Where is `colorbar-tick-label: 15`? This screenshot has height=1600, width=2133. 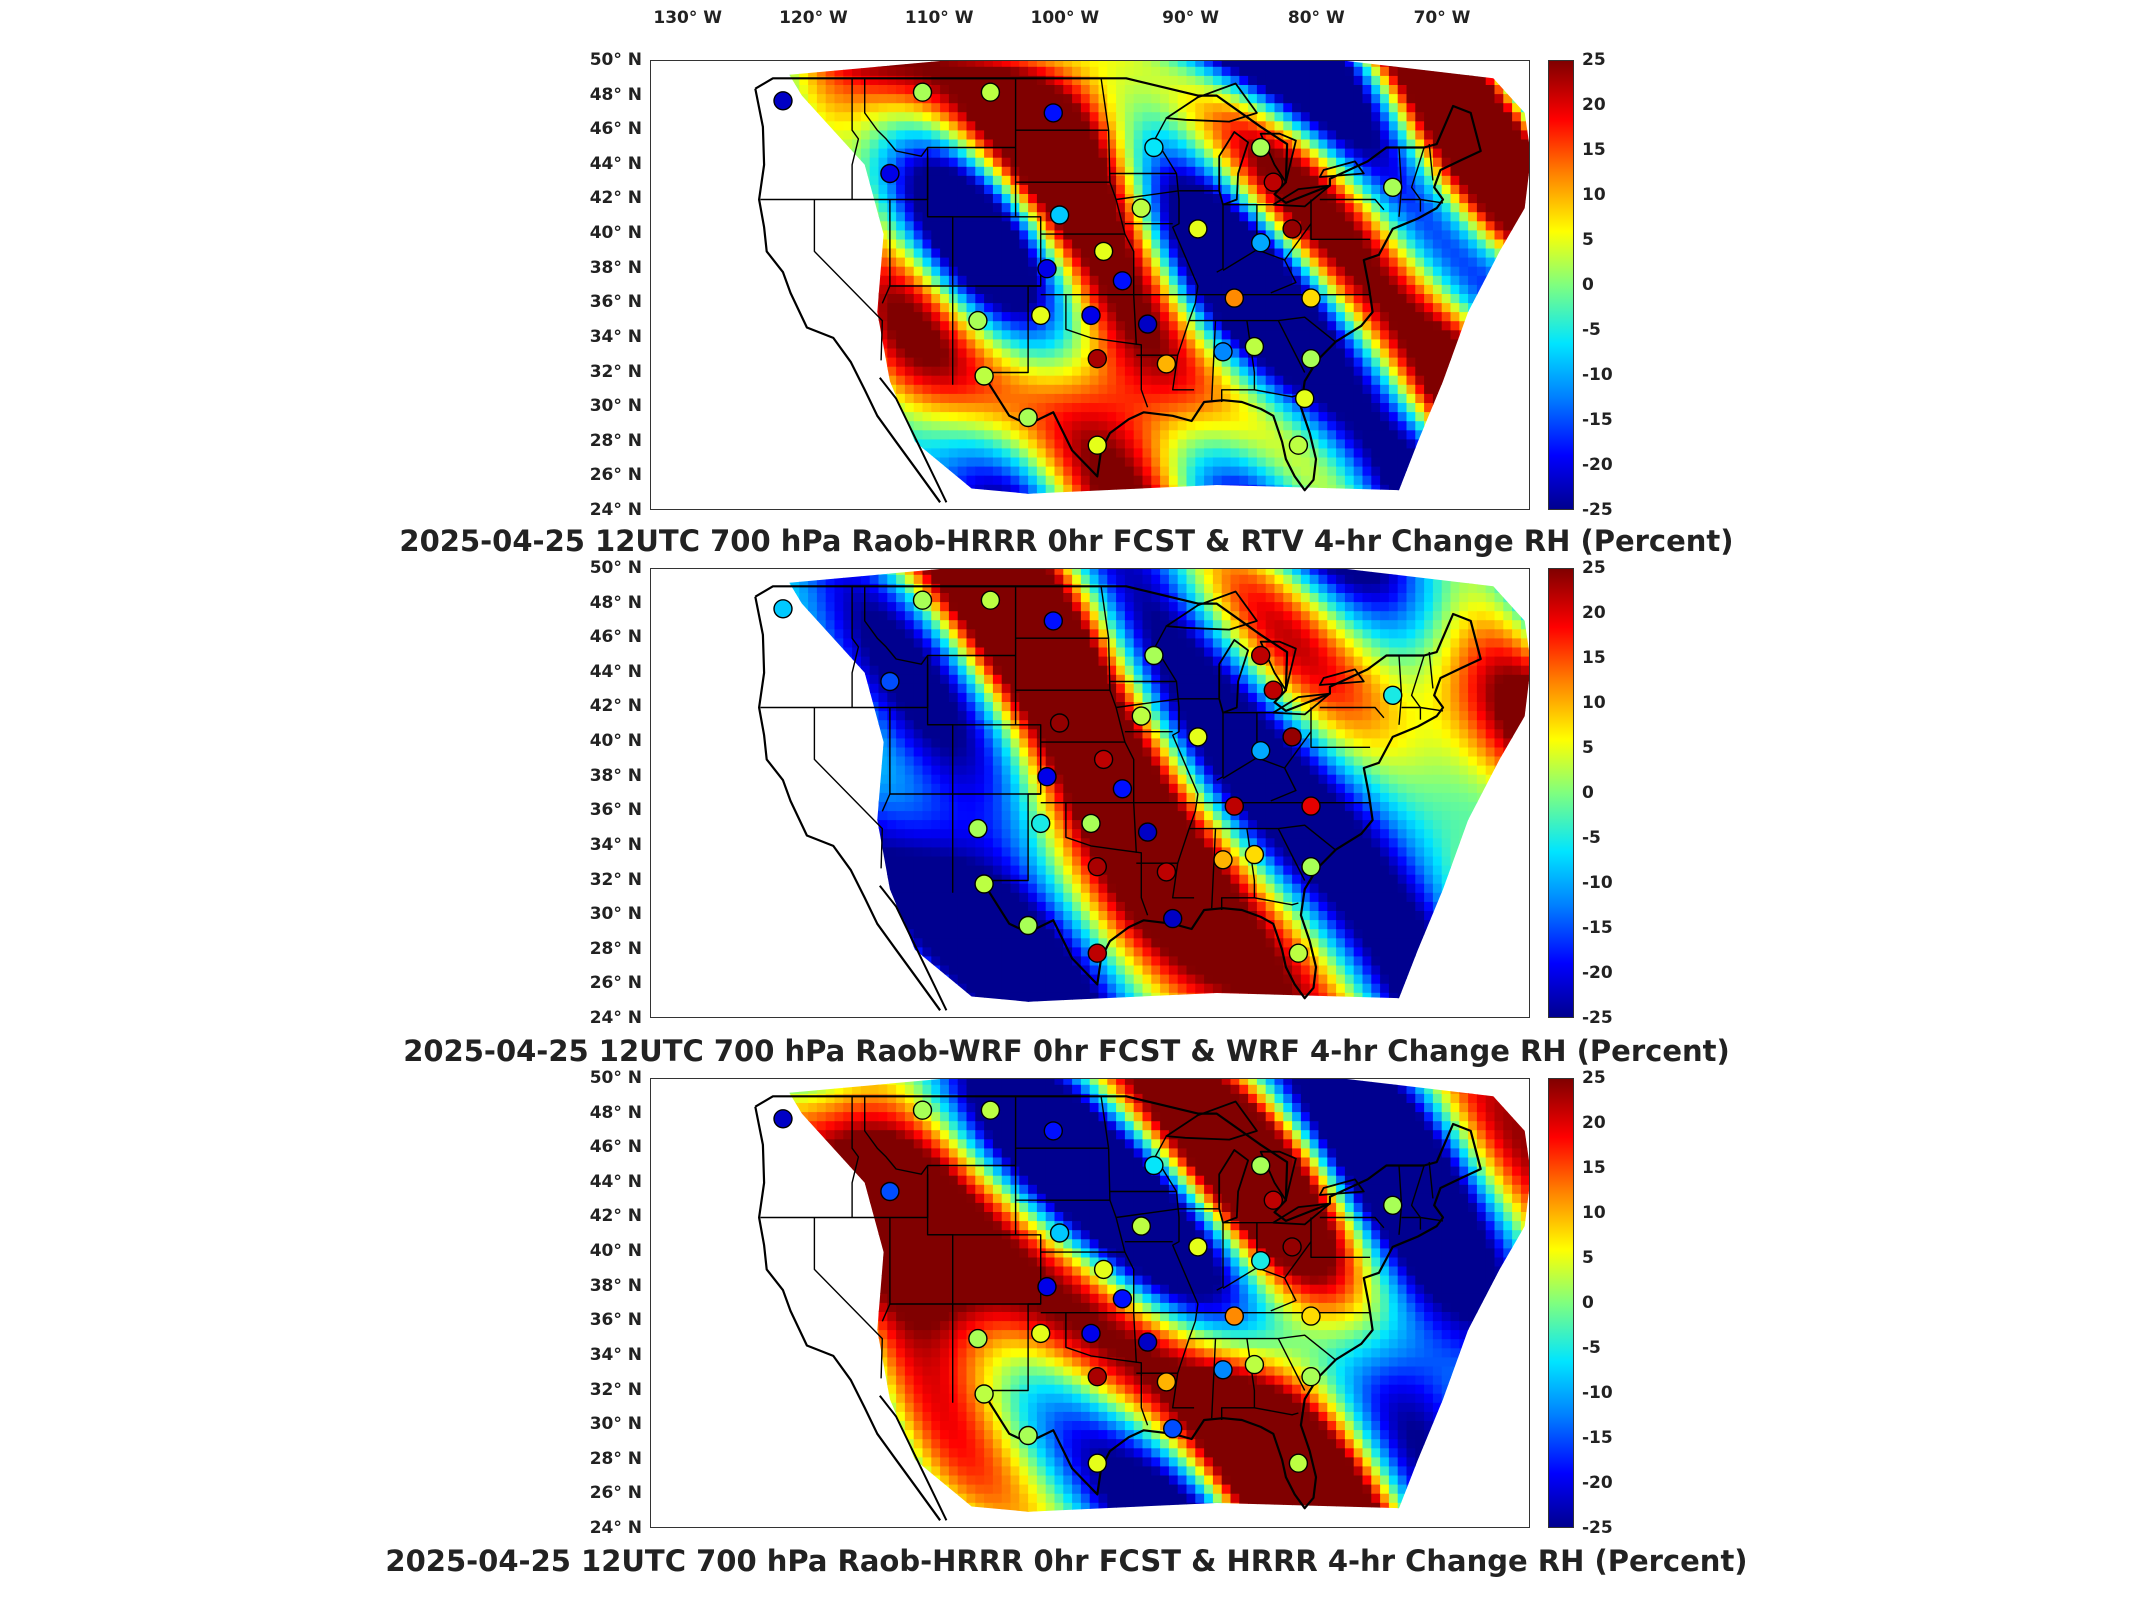 colorbar-tick-label: 15 is located at coordinates (1594, 658).